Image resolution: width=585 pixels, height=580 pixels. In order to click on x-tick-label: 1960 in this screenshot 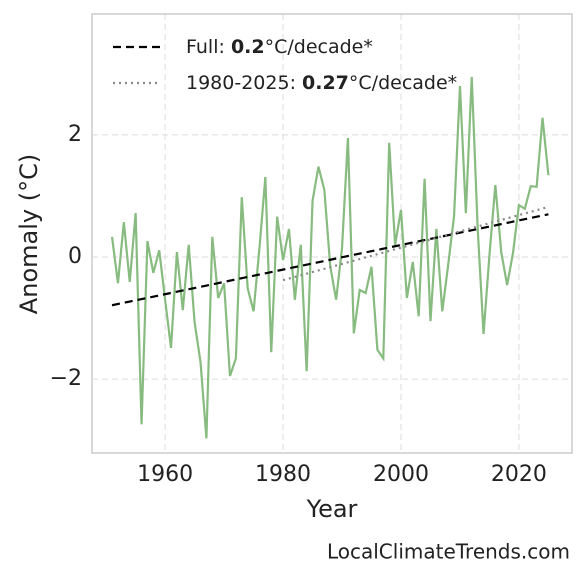, I will do `click(165, 474)`.